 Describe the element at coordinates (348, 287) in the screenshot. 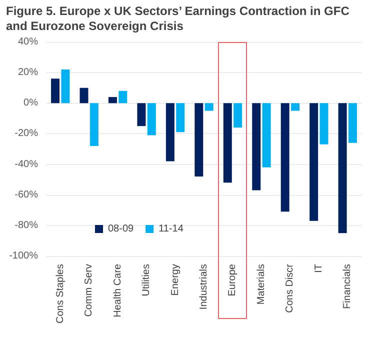

I see `x-tick-label: Financials` at that location.